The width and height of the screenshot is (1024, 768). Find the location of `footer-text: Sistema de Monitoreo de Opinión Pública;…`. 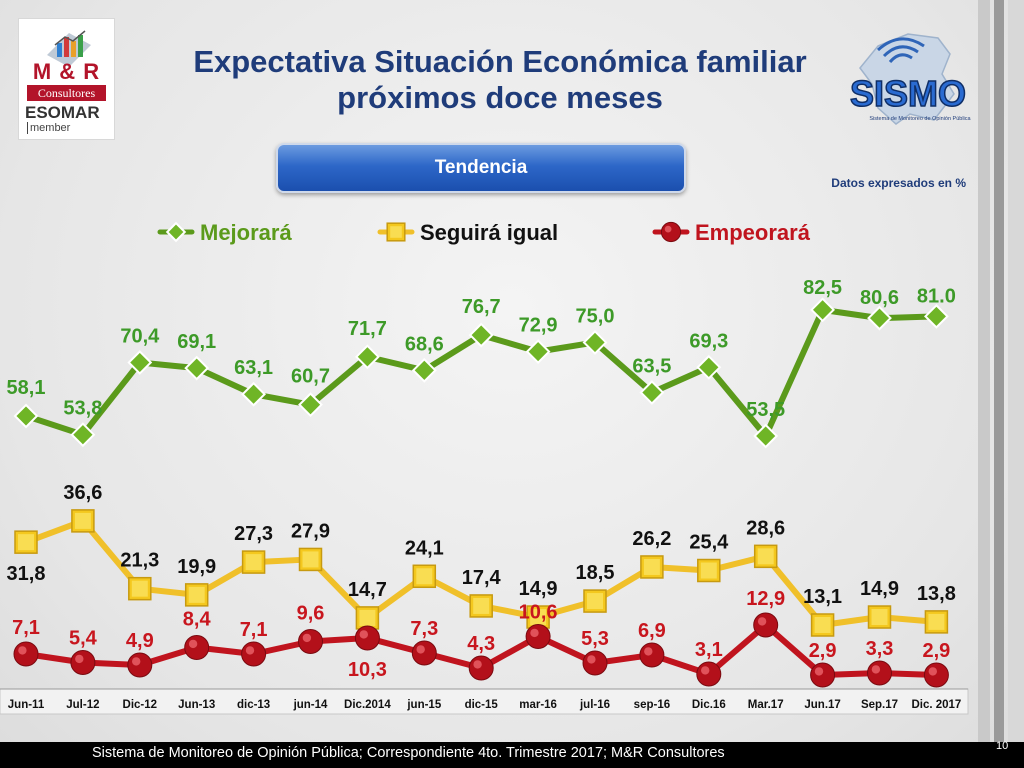

footer-text: Sistema de Monitoreo de Opinión Pública;… is located at coordinates (408, 753).